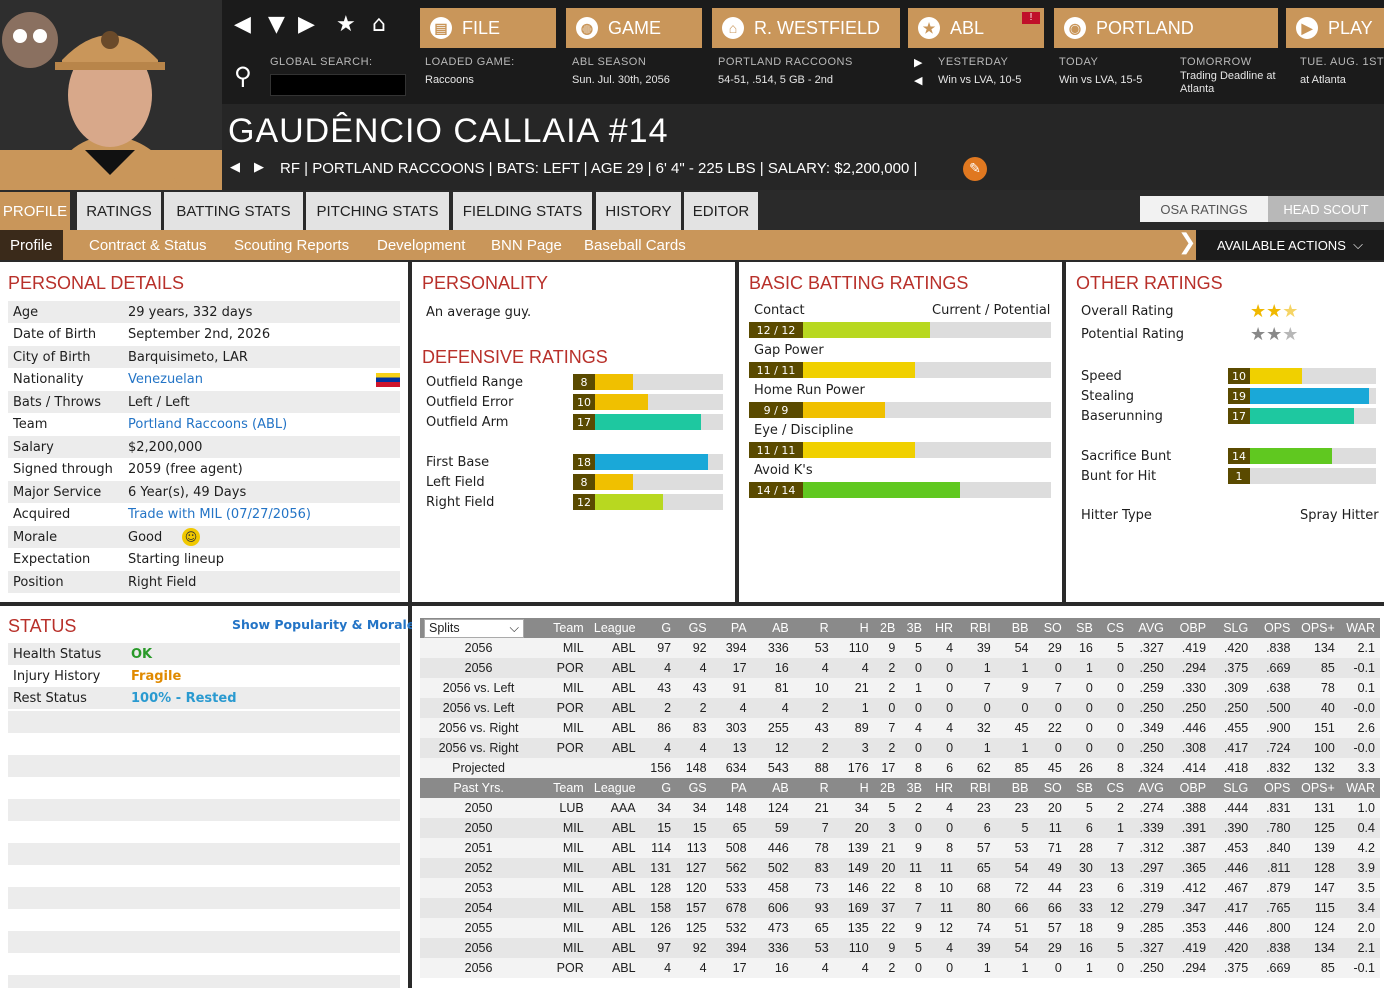  I want to click on column-header: OBP, so click(1190, 788).